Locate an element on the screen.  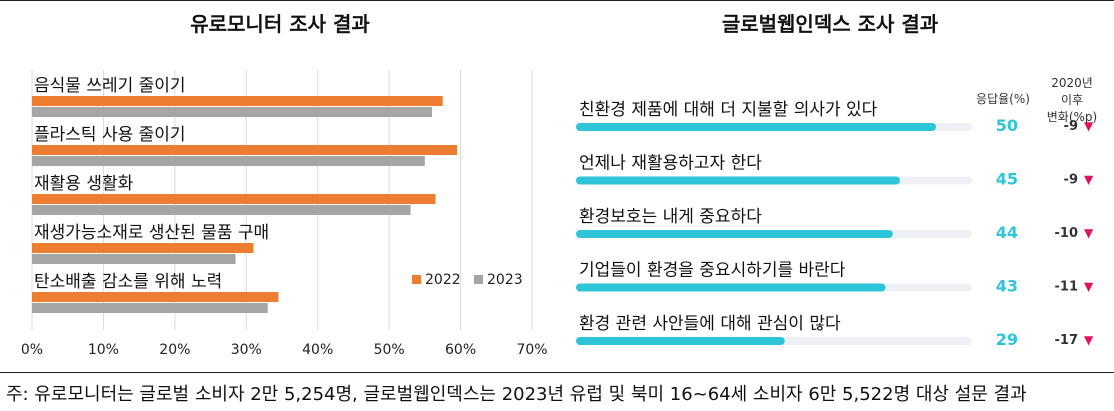
response-value: 43 is located at coordinates (1007, 286).